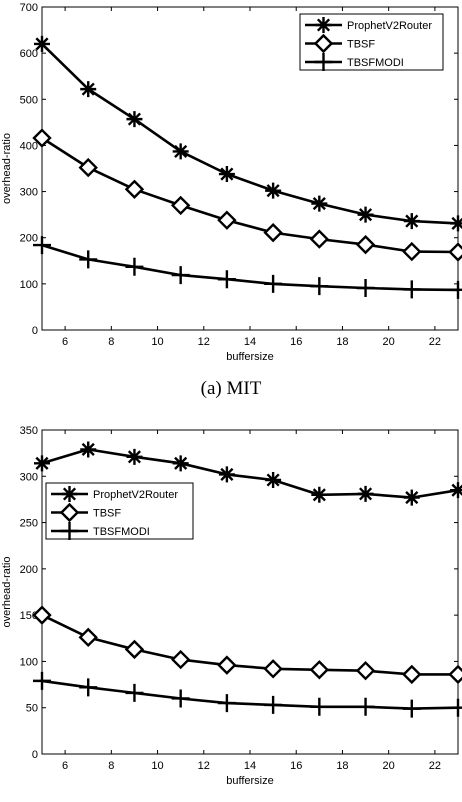  What do you see at coordinates (29, 616) in the screenshot?
I see `y-tick-label: 150` at bounding box center [29, 616].